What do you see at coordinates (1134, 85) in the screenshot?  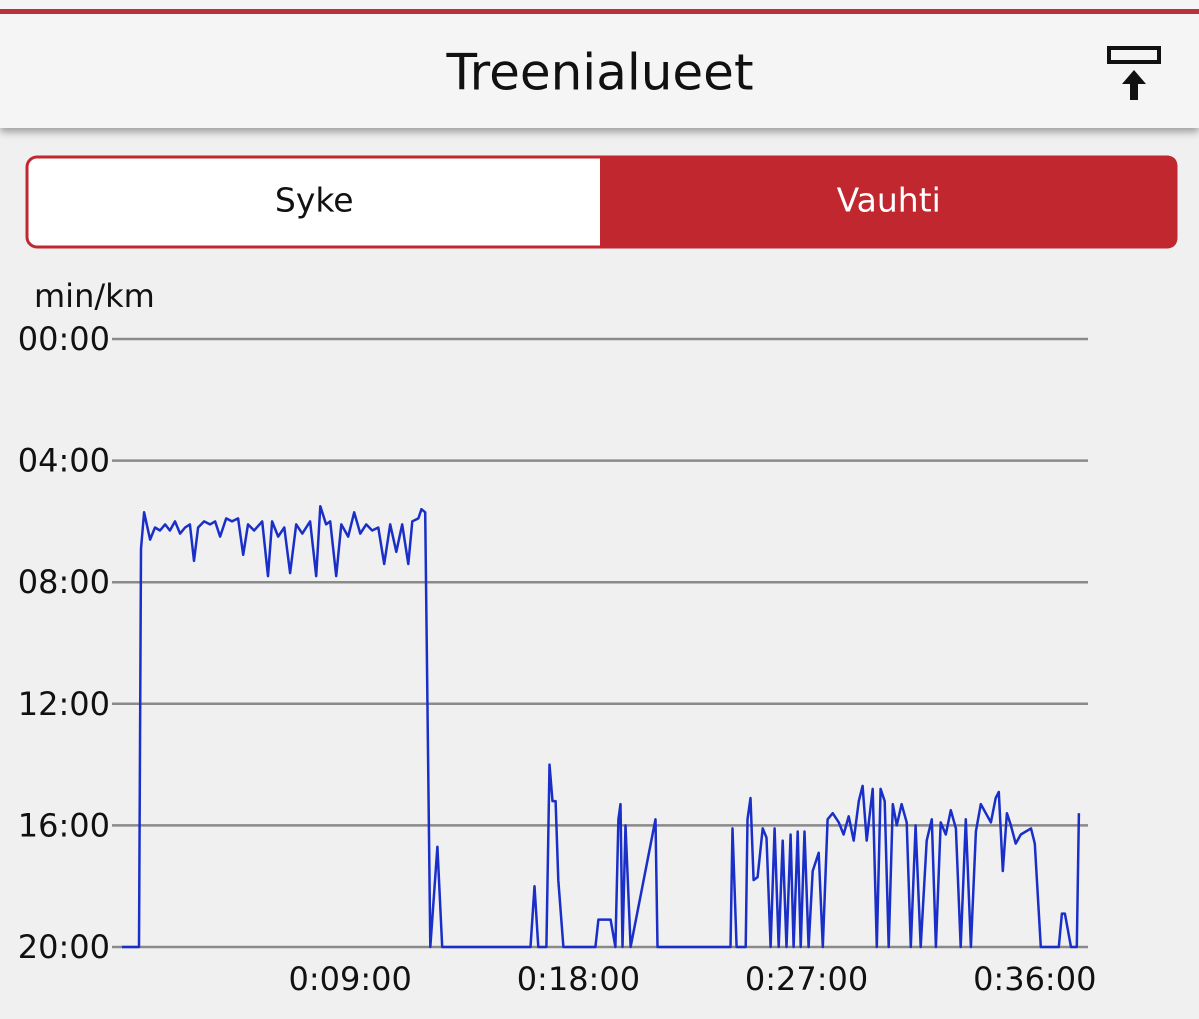 I see `export-icon-arrow` at bounding box center [1134, 85].